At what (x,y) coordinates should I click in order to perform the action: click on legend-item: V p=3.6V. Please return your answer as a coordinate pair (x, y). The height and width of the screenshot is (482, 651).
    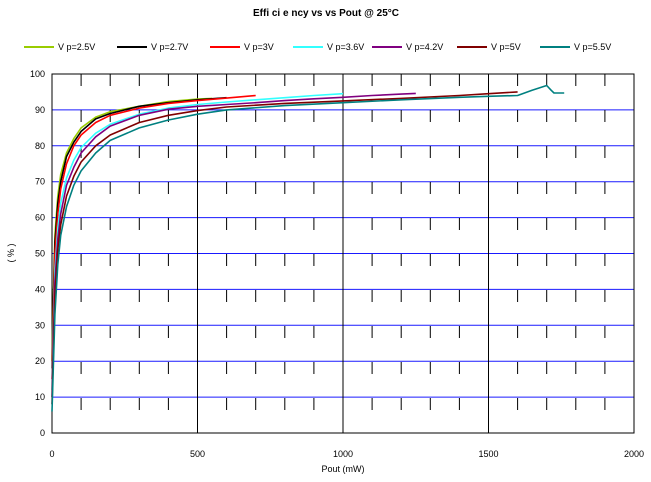
    Looking at the image, I should click on (328, 47).